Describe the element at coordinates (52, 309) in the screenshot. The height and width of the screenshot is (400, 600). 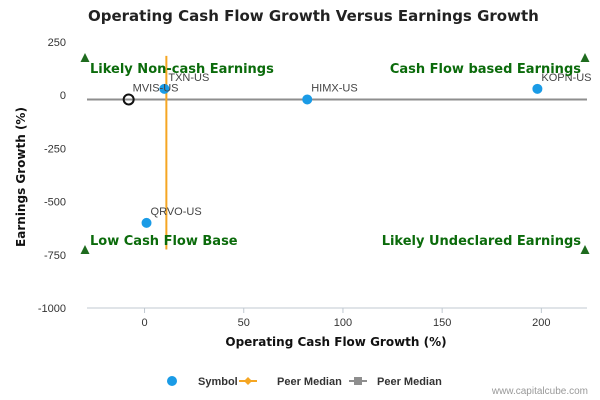
I see `y-tick-label: -1000` at that location.